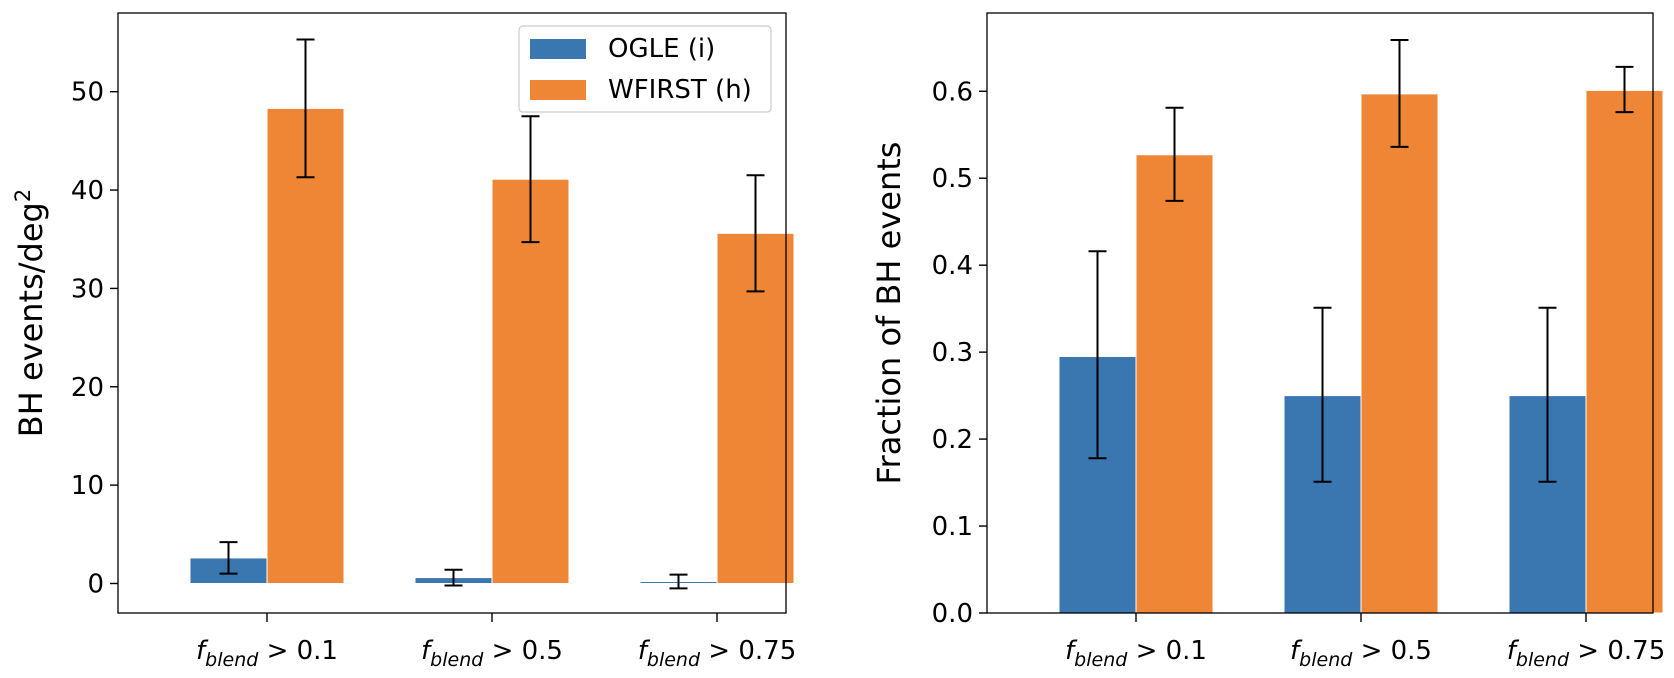 The image size is (1674, 678). What do you see at coordinates (645, 69) in the screenshot?
I see `legend: OGLE (i) WFIRST (h)` at bounding box center [645, 69].